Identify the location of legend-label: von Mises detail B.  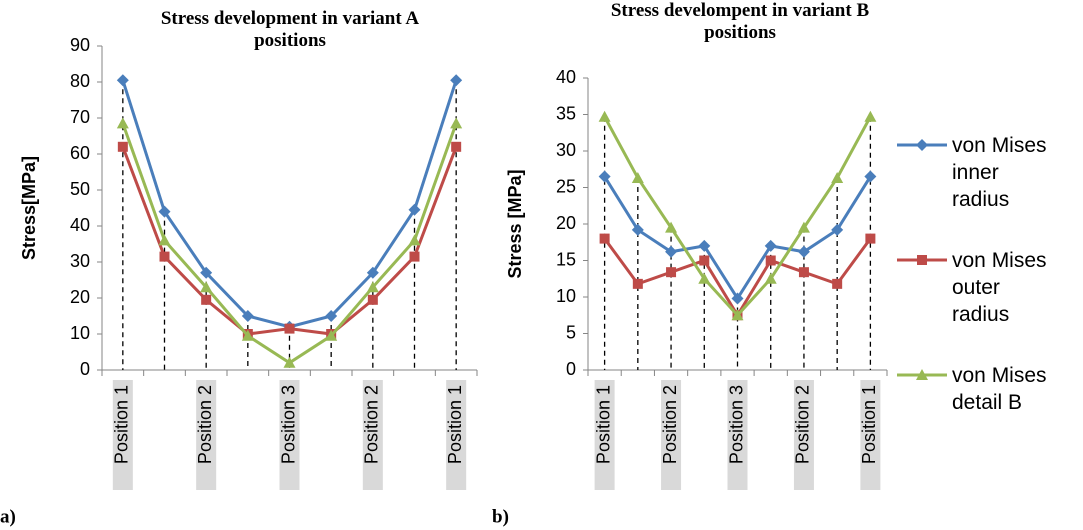
(999, 389).